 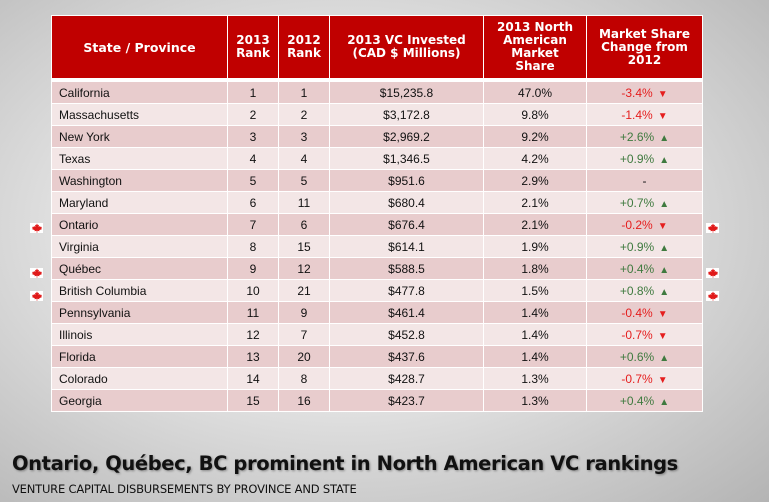 I want to click on change-value: +0.8%, so click(x=637, y=290).